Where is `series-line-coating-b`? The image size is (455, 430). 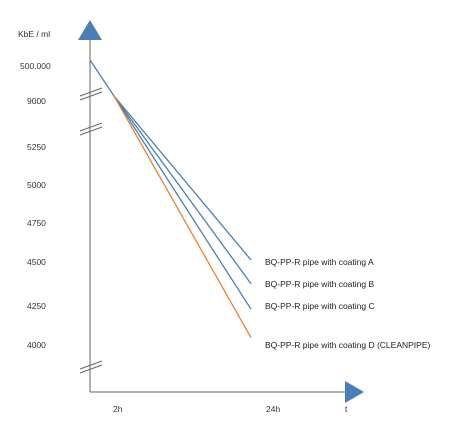
series-line-coating-b is located at coordinates (182, 190).